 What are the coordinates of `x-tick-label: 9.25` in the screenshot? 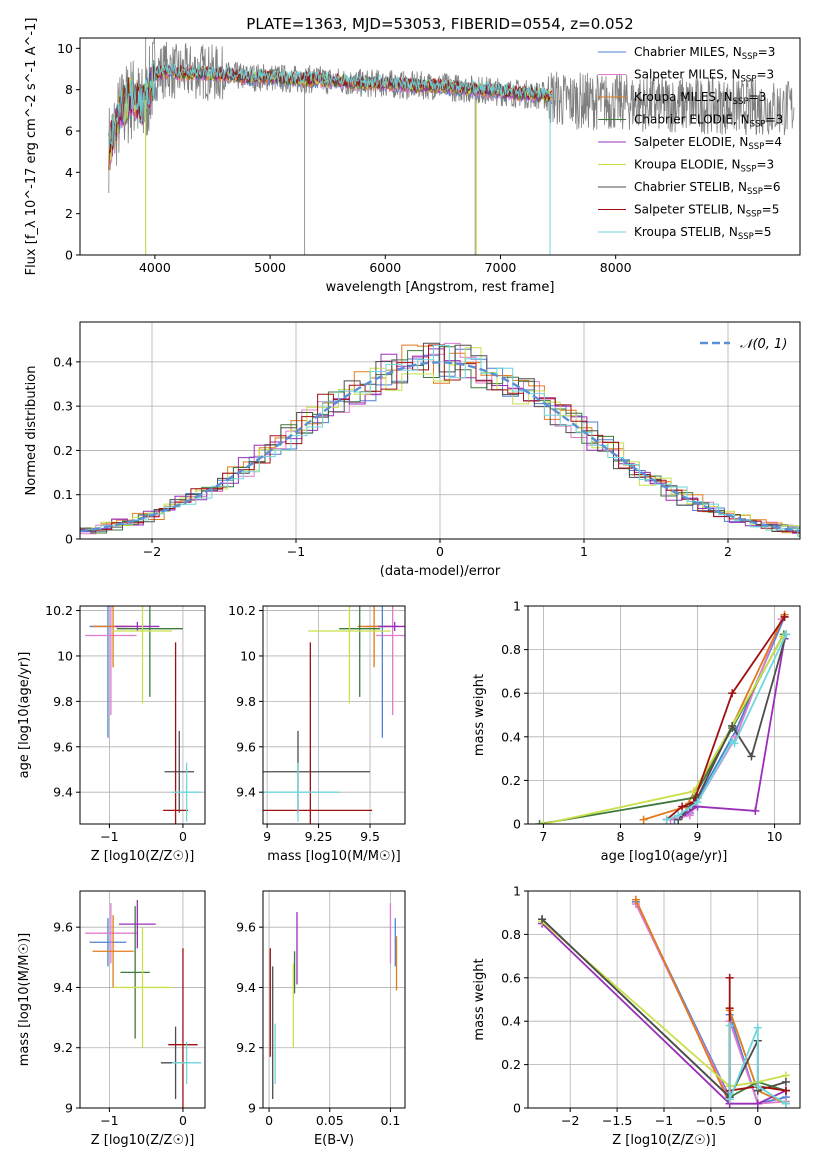 It's located at (319, 836).